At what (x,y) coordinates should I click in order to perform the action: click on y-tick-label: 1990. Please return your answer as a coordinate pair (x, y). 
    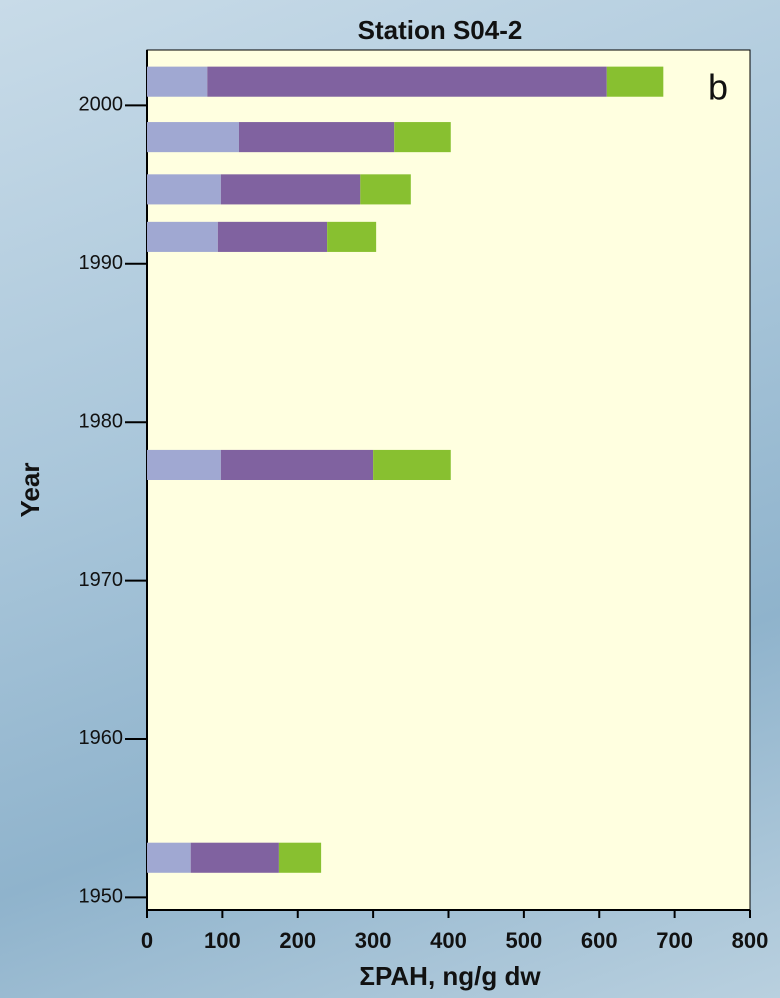
    Looking at the image, I should click on (101, 263).